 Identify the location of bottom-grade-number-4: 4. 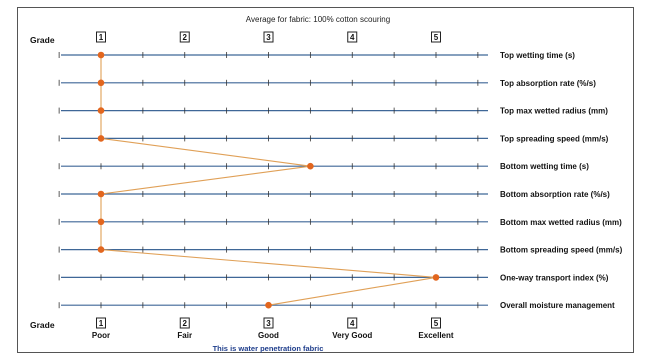
(352, 323).